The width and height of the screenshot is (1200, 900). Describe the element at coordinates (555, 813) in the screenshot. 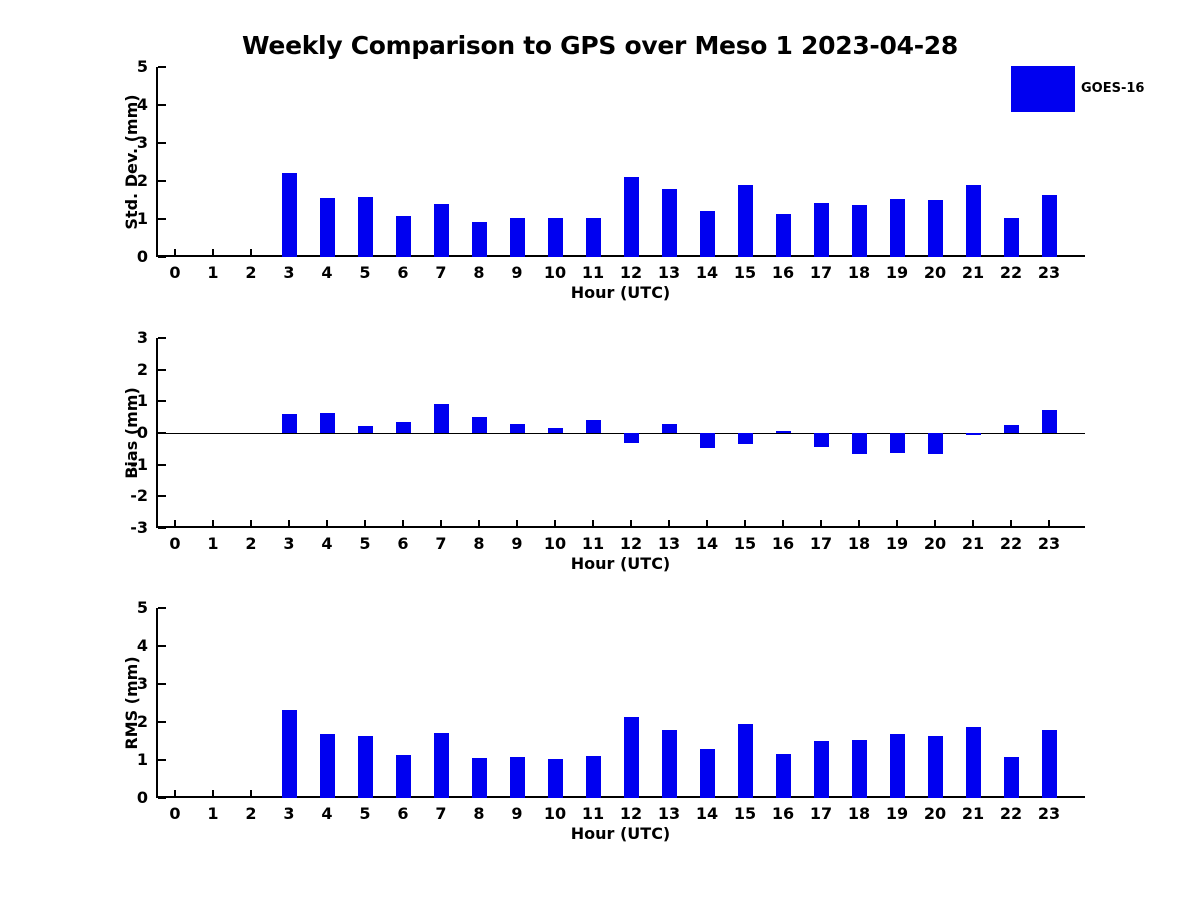

I see `x-tick-label: 10` at that location.